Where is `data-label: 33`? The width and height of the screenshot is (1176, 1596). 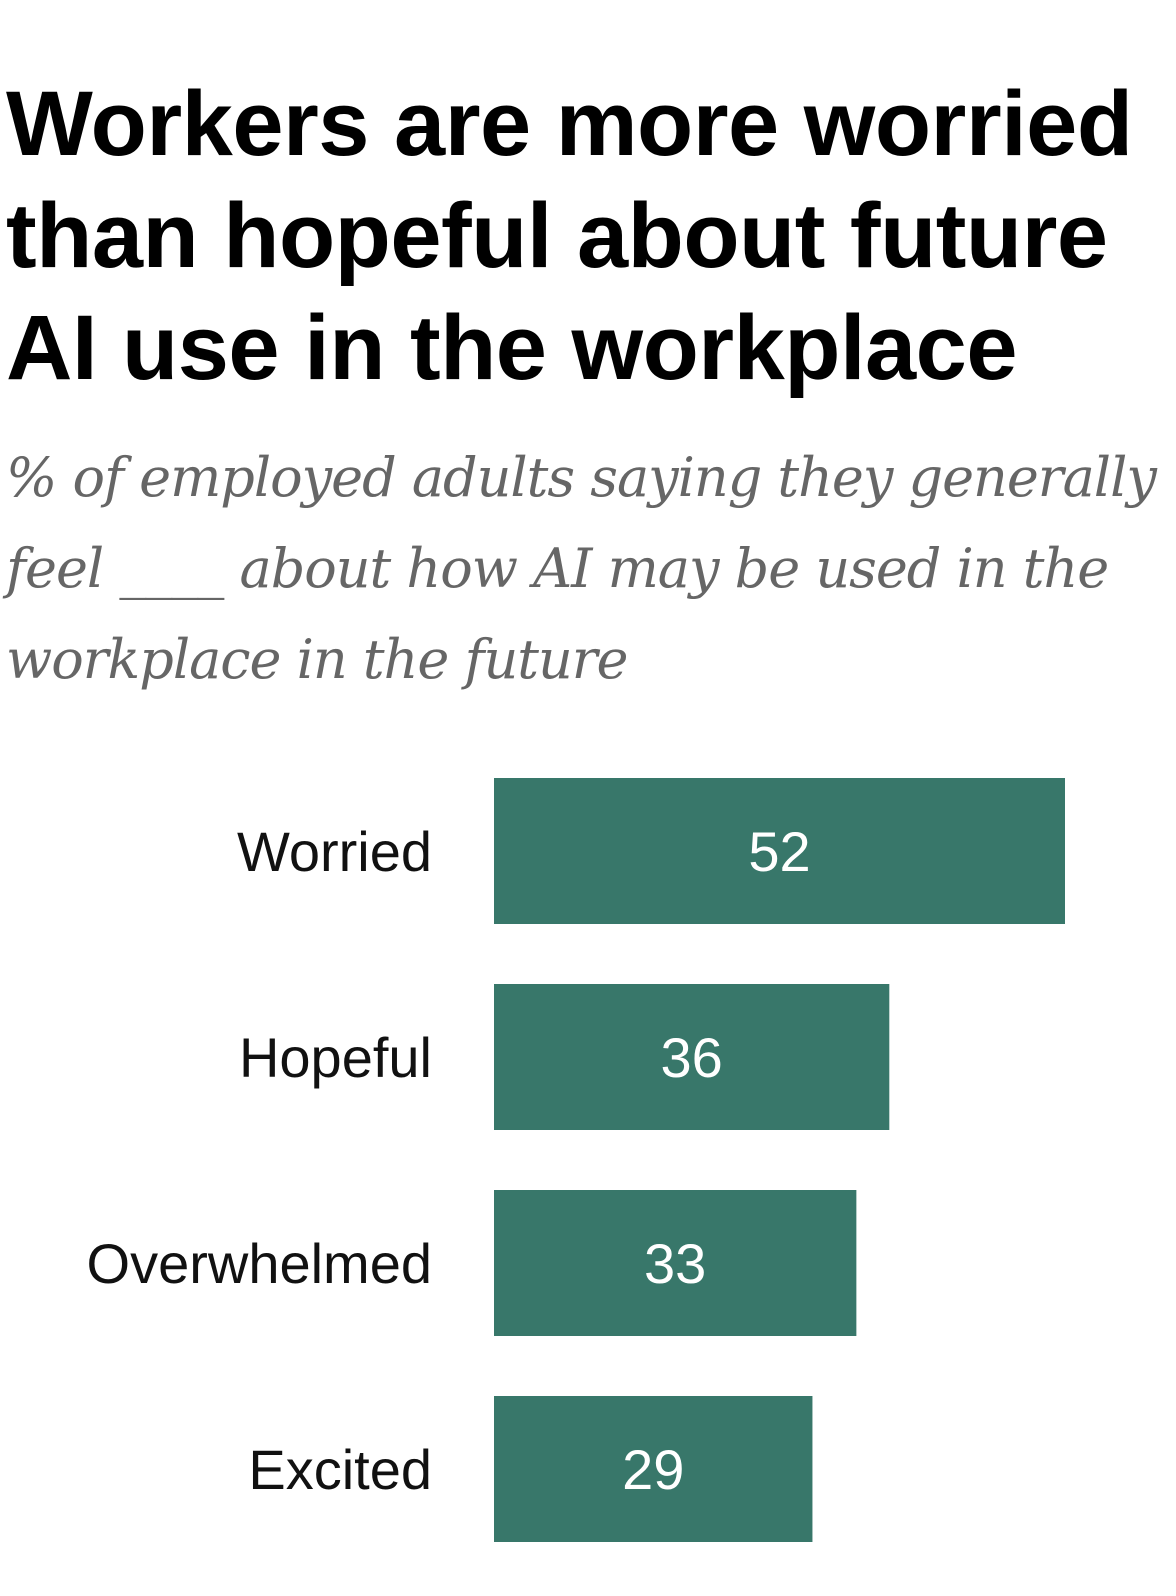 data-label: 33 is located at coordinates (675, 1263).